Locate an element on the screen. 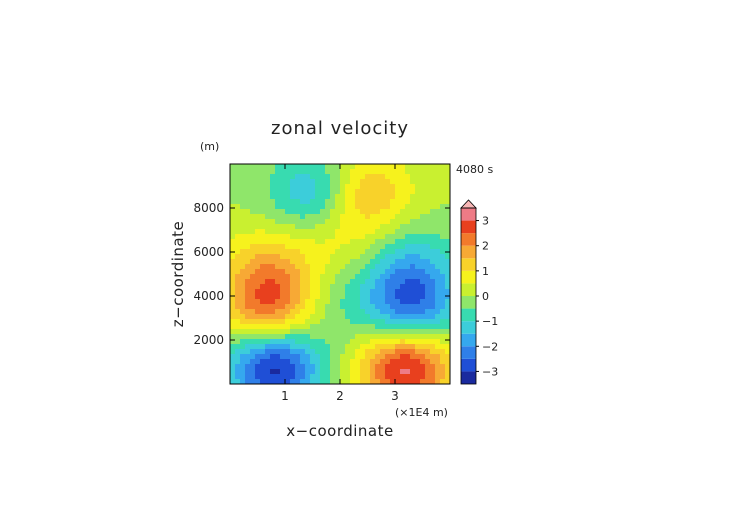  chart-title: zonal velocity is located at coordinates (340, 128).